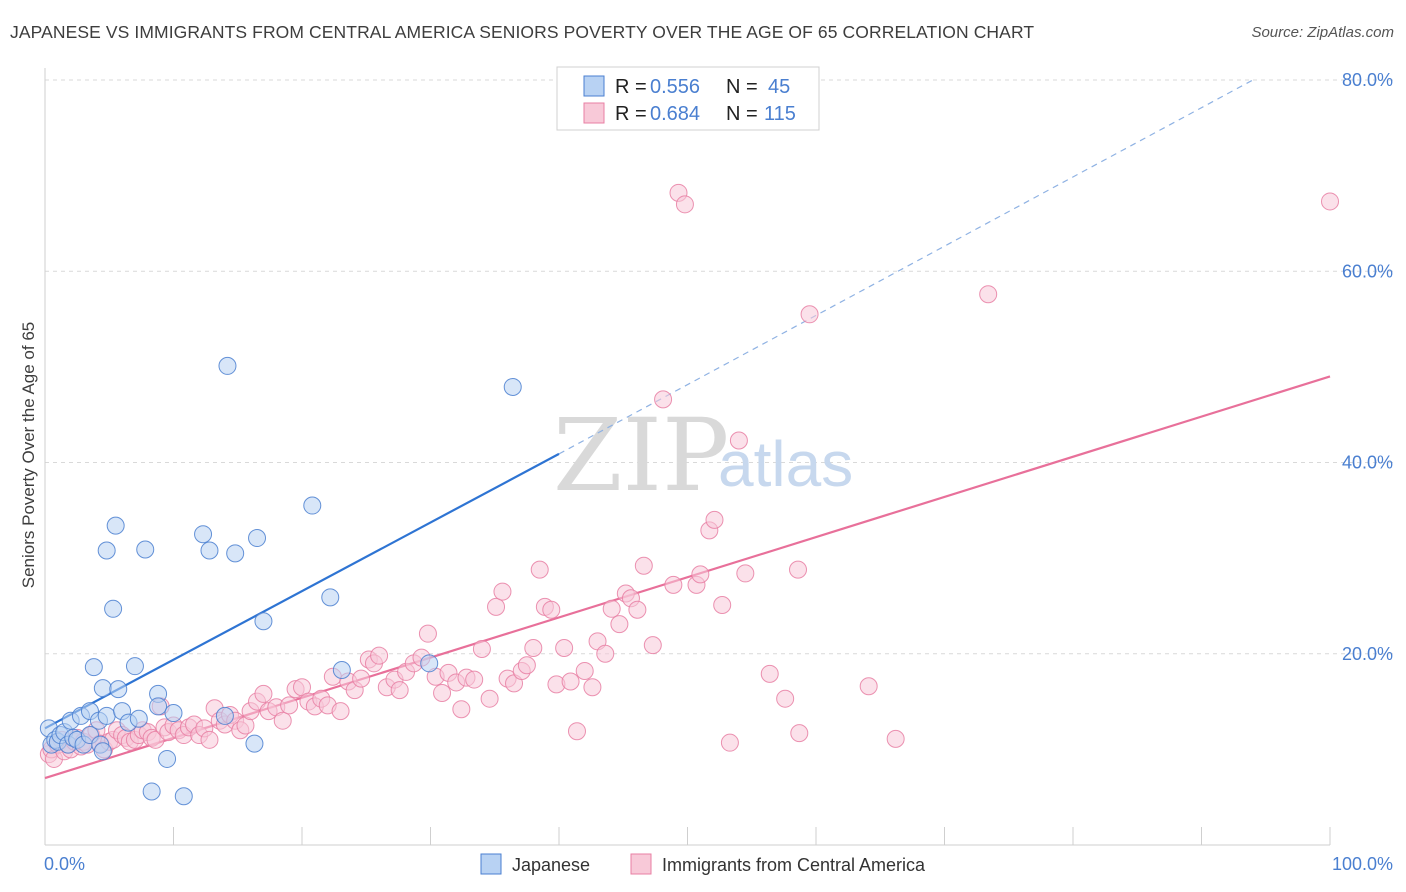  What do you see at coordinates (675, 114) in the screenshot?
I see `legend-r-value-2: 0.684` at bounding box center [675, 114].